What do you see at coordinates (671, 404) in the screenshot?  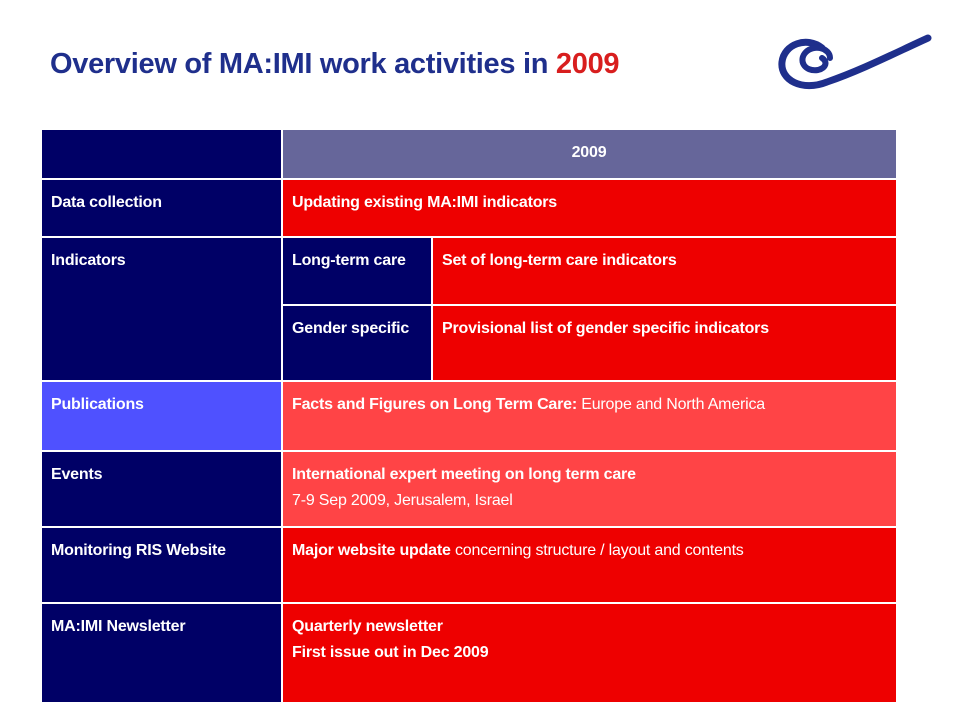 I see `publications-region: Europe and North America` at bounding box center [671, 404].